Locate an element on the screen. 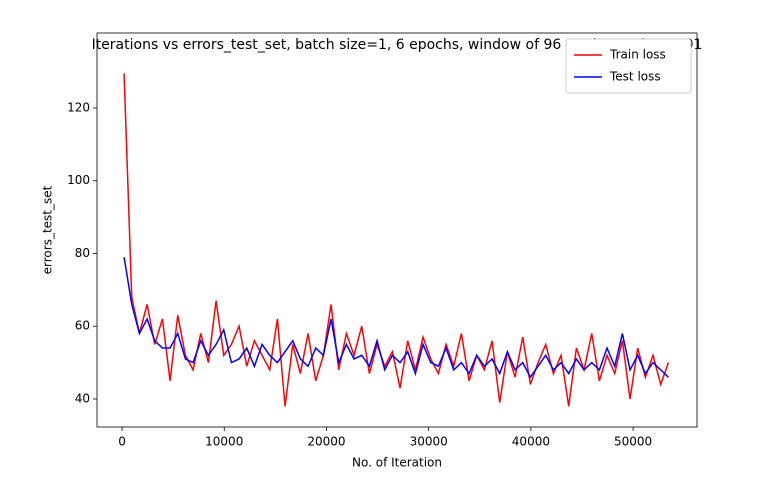 The width and height of the screenshot is (775, 484). y-axis-label: errors_test_set is located at coordinates (48, 229).